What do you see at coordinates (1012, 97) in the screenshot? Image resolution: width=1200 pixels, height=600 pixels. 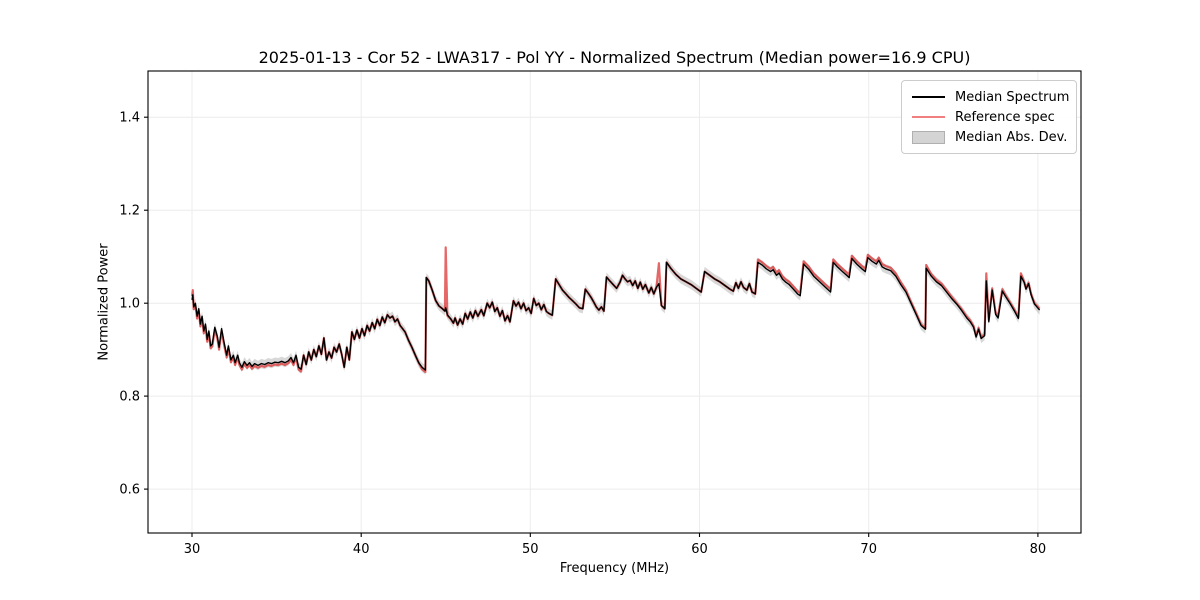 I see `legend-label: Median Spectrum` at bounding box center [1012, 97].